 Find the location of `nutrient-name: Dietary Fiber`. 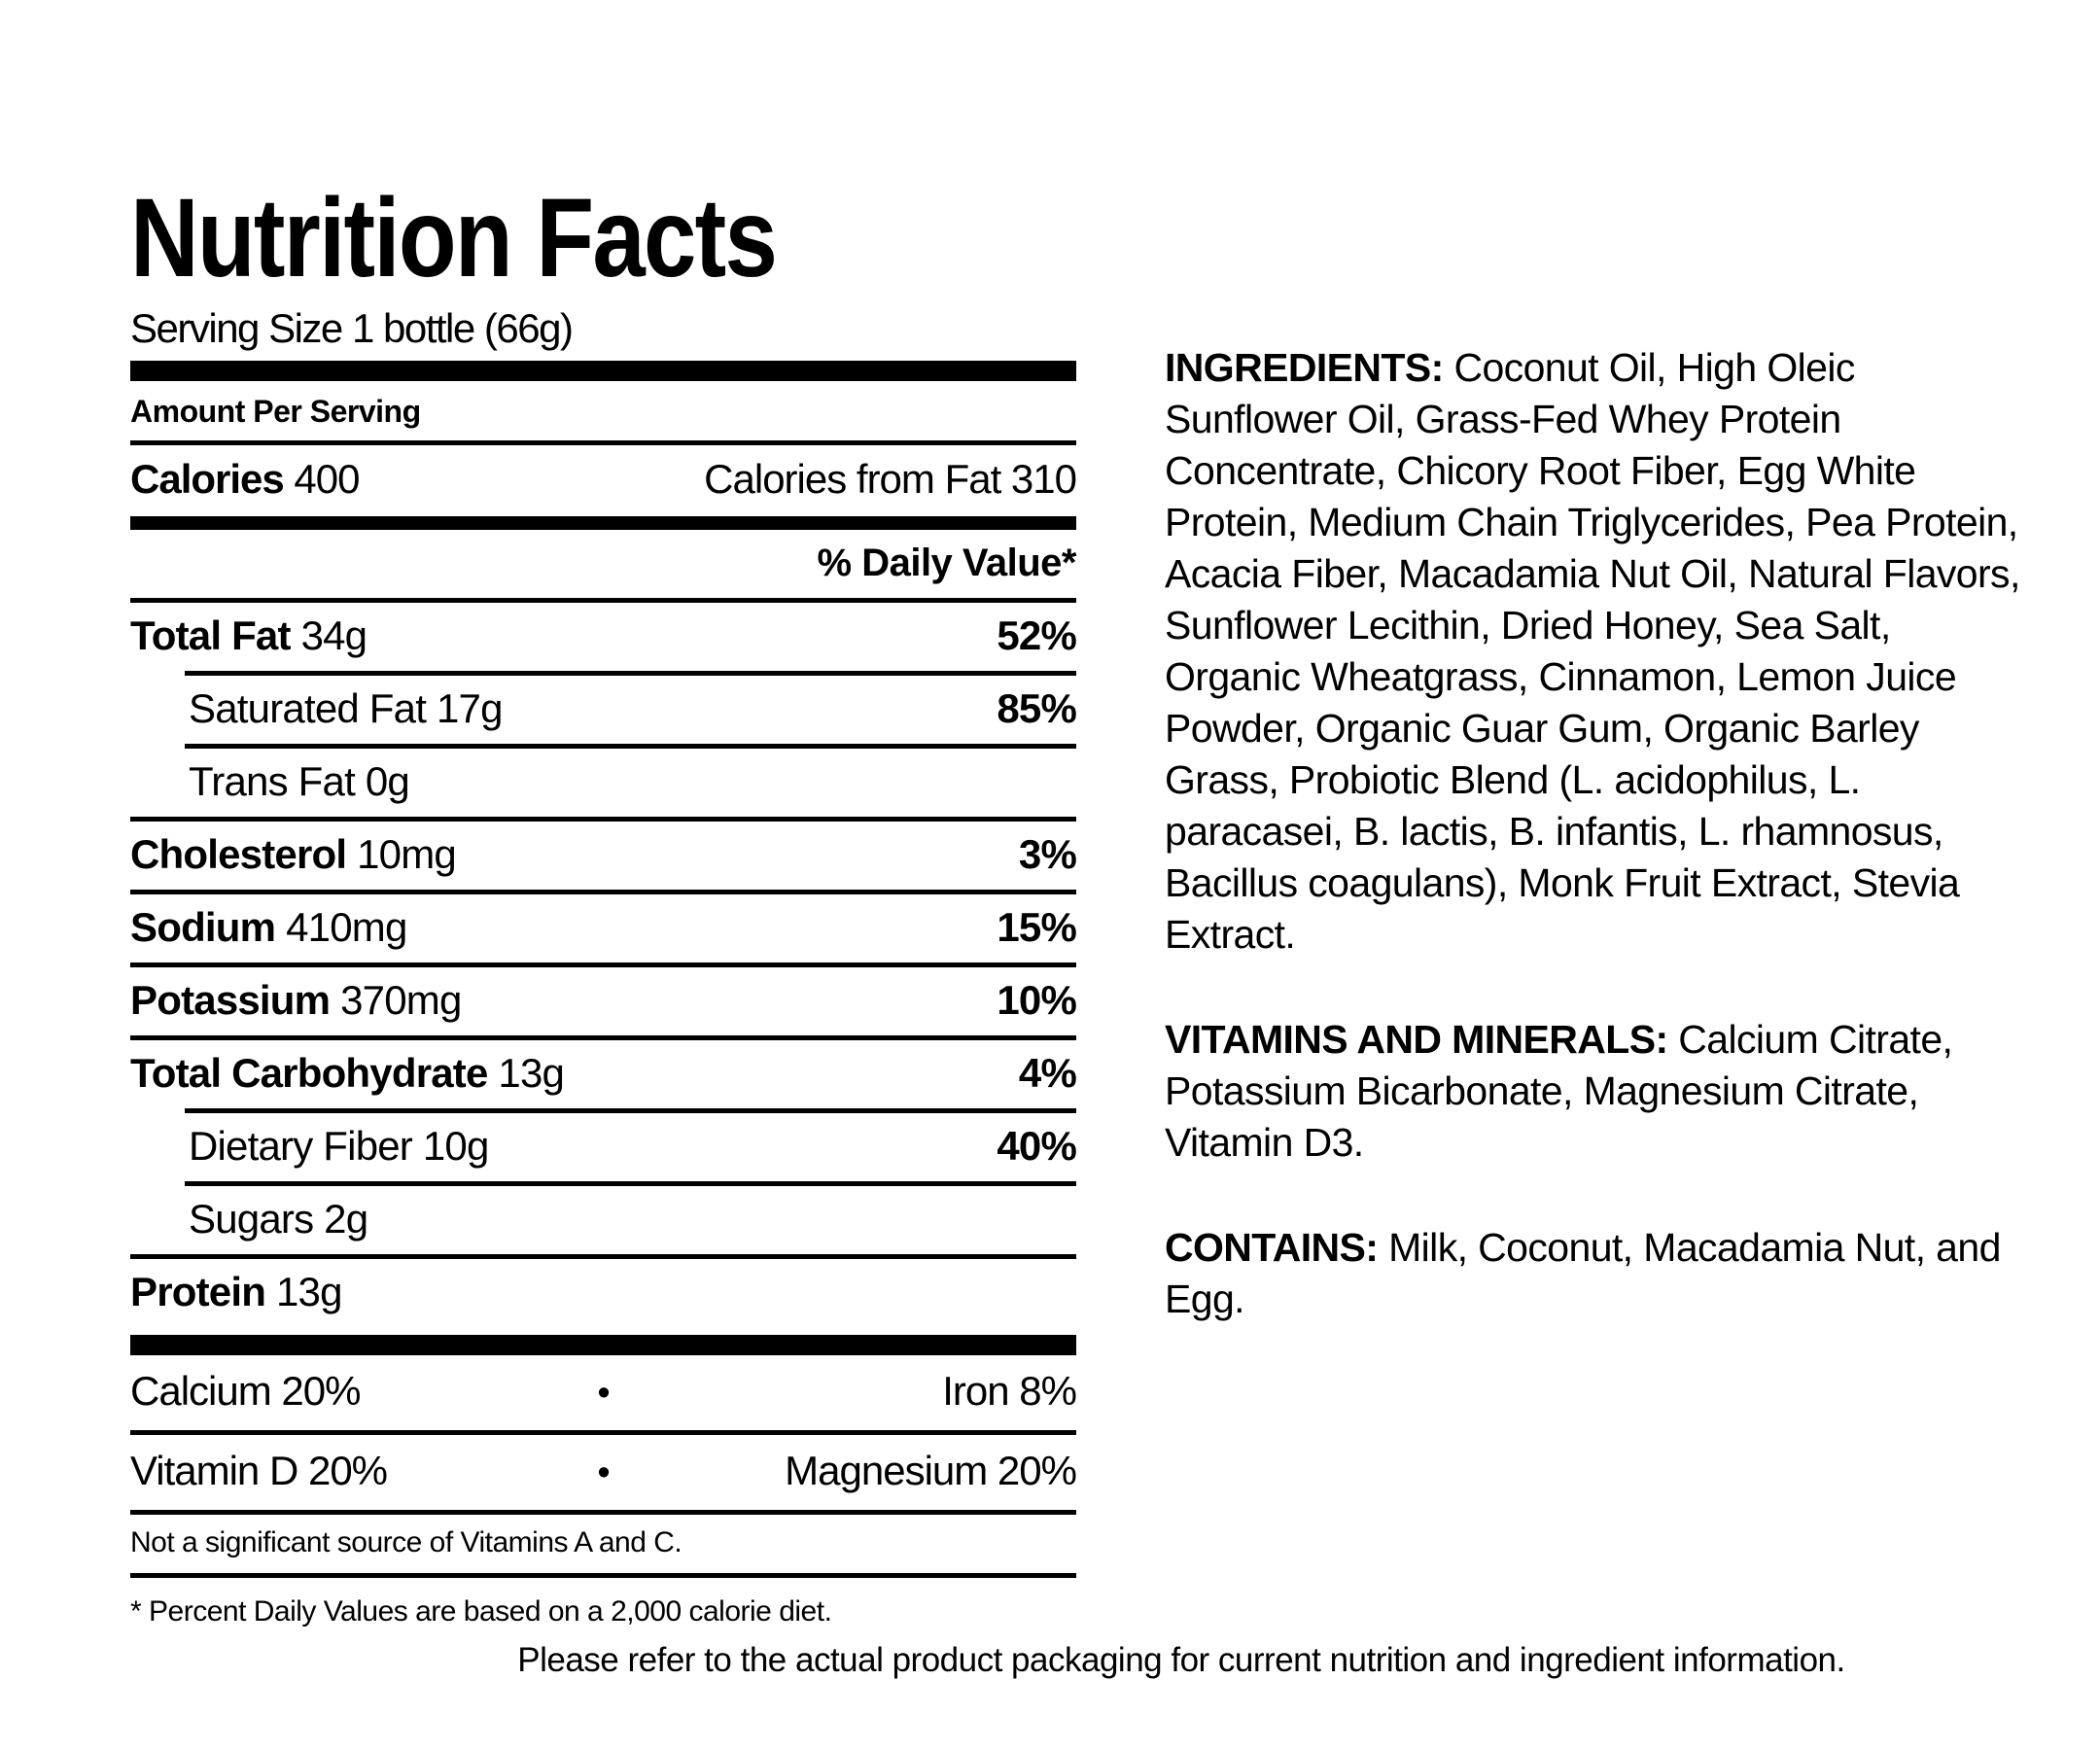

nutrient-name: Dietary Fiber is located at coordinates (301, 1146).